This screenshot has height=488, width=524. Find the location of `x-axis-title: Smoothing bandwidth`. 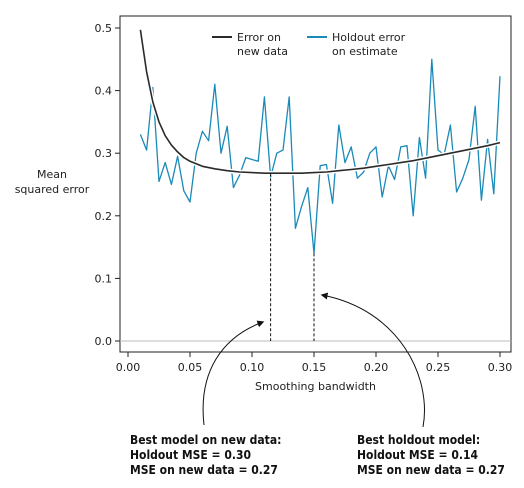

x-axis-title: Smoothing bandwidth is located at coordinates (315, 386).